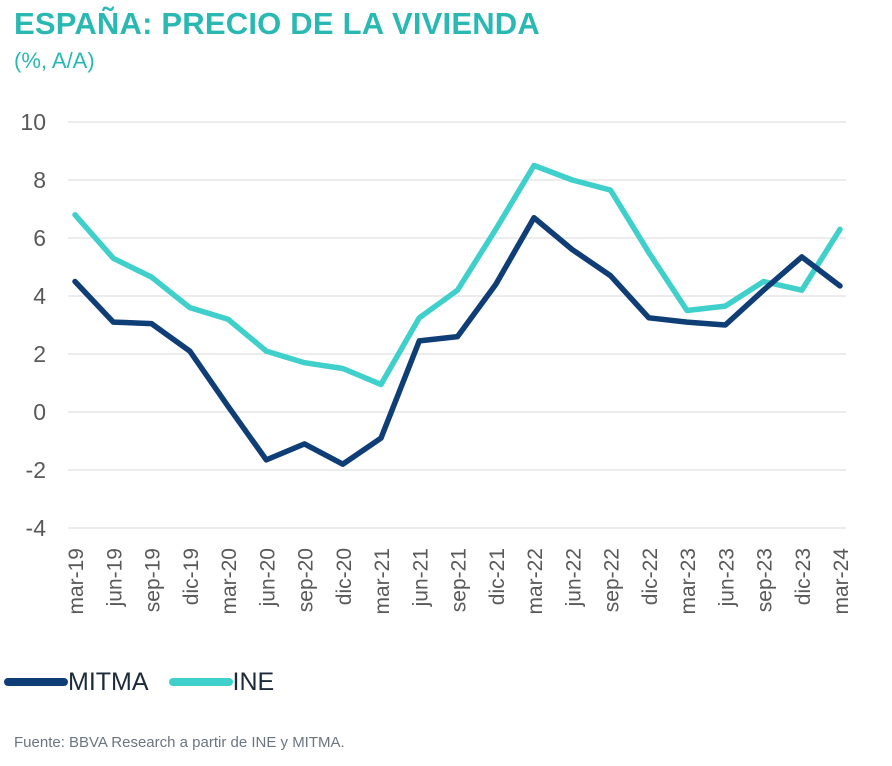 This screenshot has width=892, height=766. Describe the element at coordinates (573, 577) in the screenshot. I see `x-tick-label-jun-22: jun-22` at that location.